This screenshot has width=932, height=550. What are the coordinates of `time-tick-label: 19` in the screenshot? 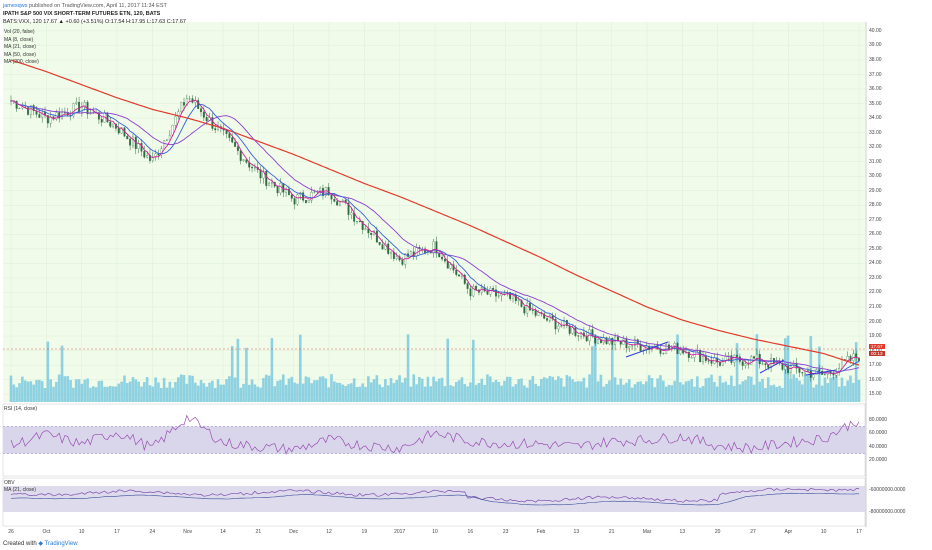 It's located at (364, 532).